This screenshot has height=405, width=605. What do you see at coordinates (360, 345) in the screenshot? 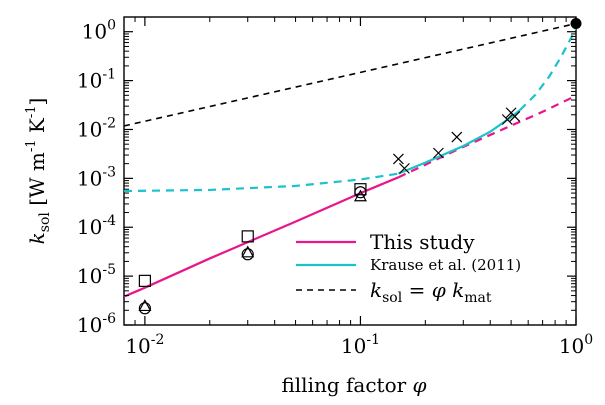
I see `x-tick-label: 10⁻¹` at bounding box center [360, 345].